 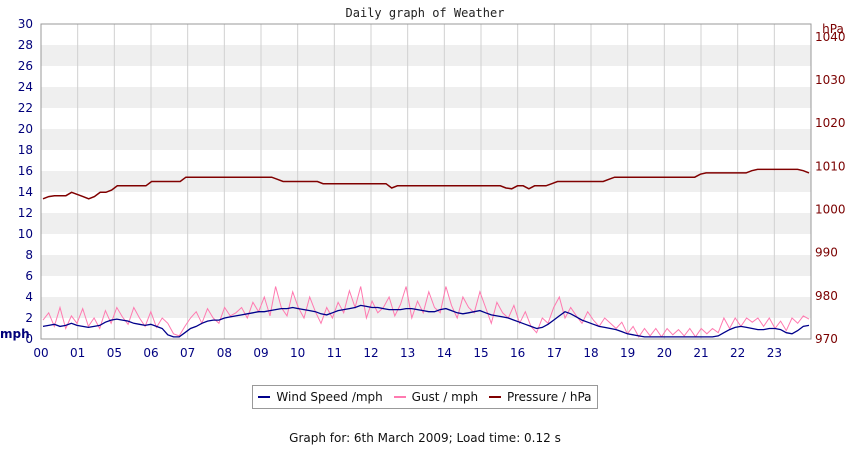 I want to click on legend-label-wind: Wind Speed /mph, so click(x=329, y=397).